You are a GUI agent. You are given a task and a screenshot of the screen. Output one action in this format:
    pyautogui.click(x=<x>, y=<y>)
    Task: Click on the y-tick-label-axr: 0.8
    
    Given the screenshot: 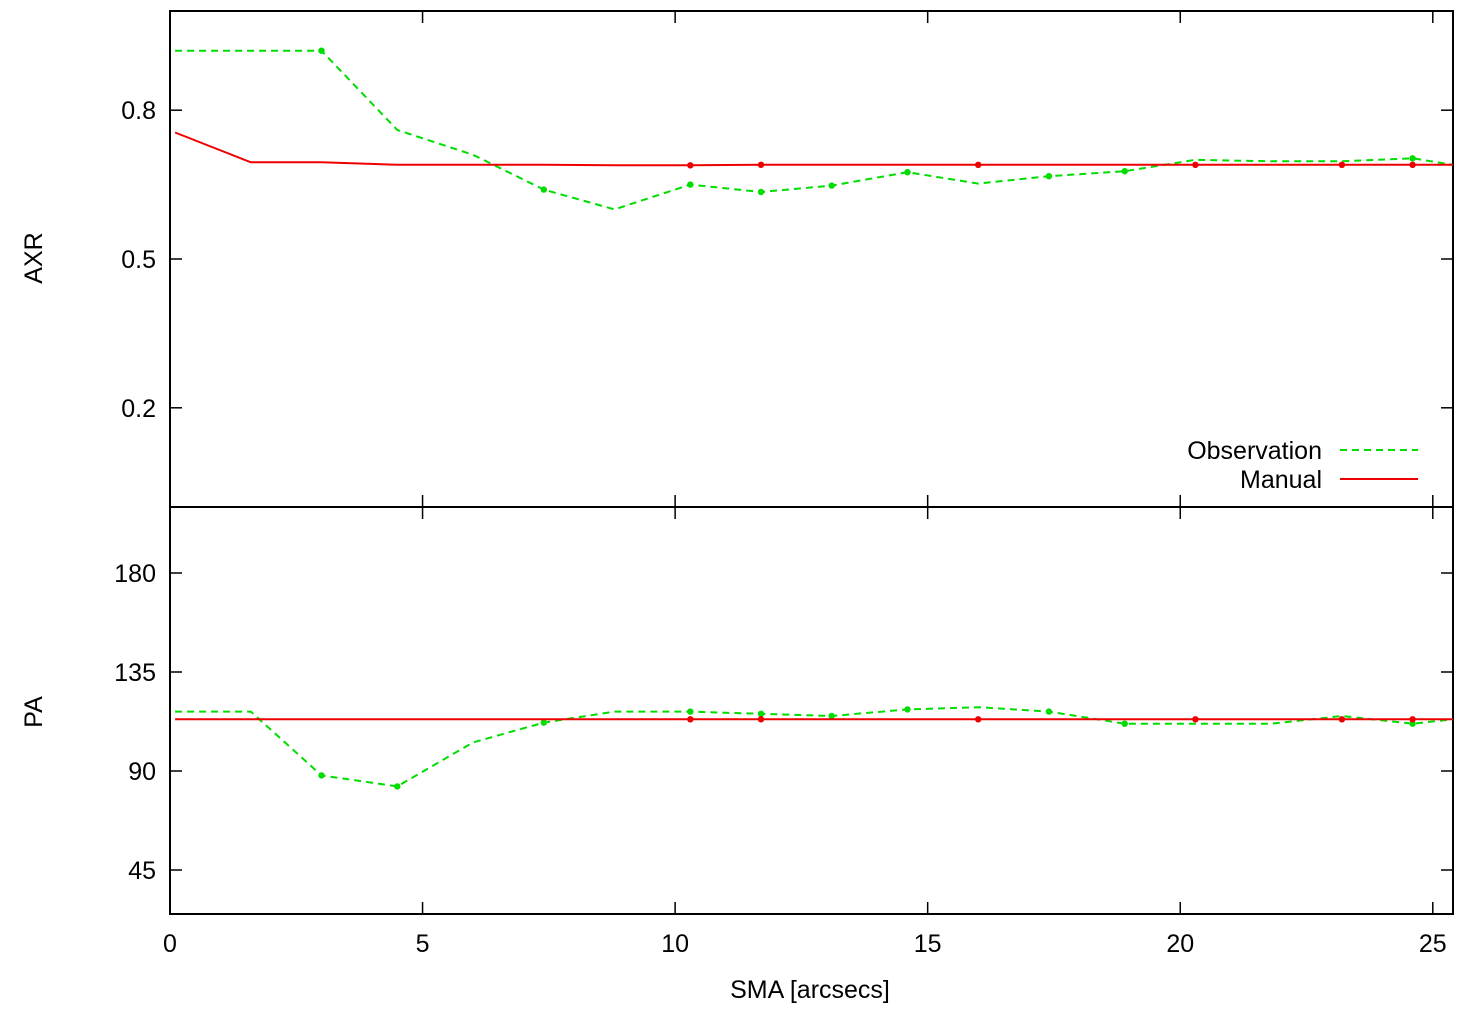 What is the action you would take?
    pyautogui.click(x=138, y=111)
    